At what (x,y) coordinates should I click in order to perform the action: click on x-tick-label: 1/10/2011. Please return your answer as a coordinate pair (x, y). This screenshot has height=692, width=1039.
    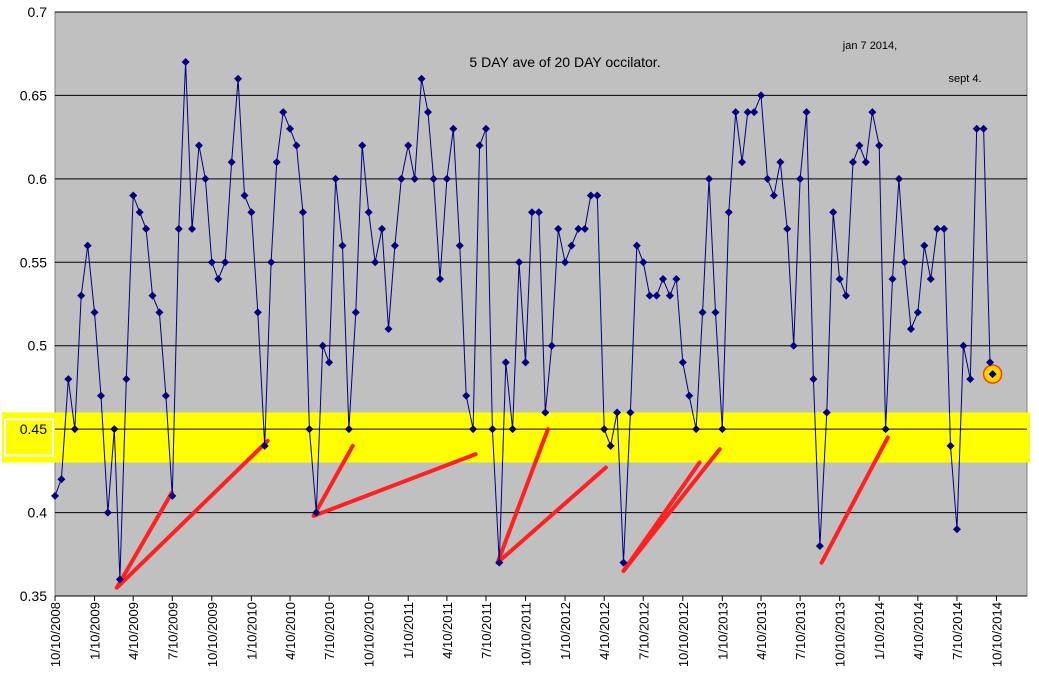
    Looking at the image, I should click on (408, 630).